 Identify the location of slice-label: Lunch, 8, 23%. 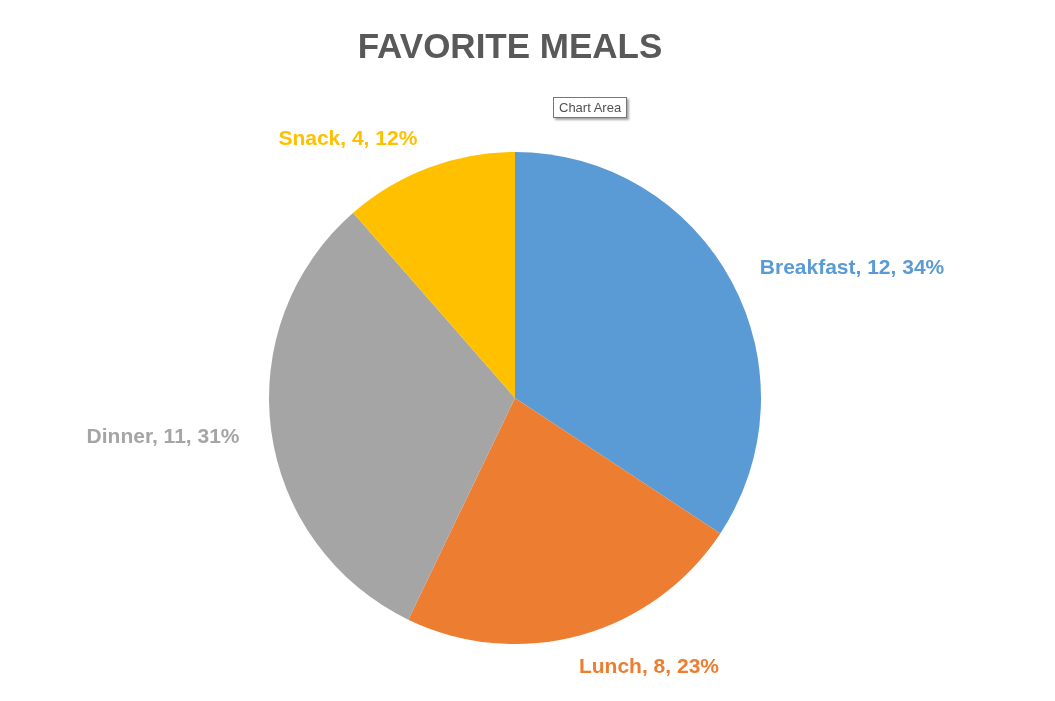
(649, 666).